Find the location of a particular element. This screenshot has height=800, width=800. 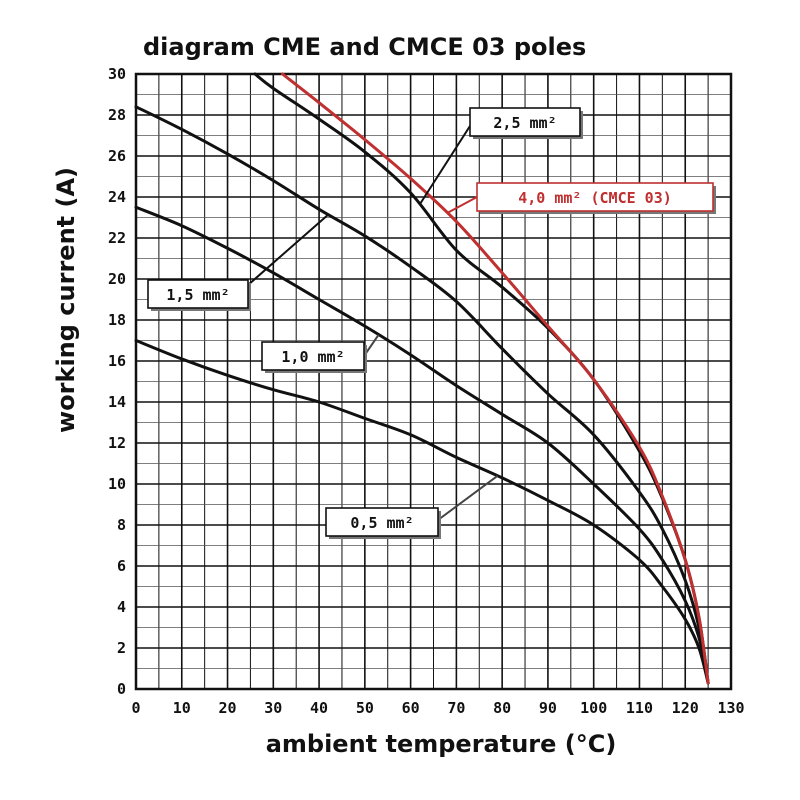

y-tick-label: 0 is located at coordinates (121, 689).